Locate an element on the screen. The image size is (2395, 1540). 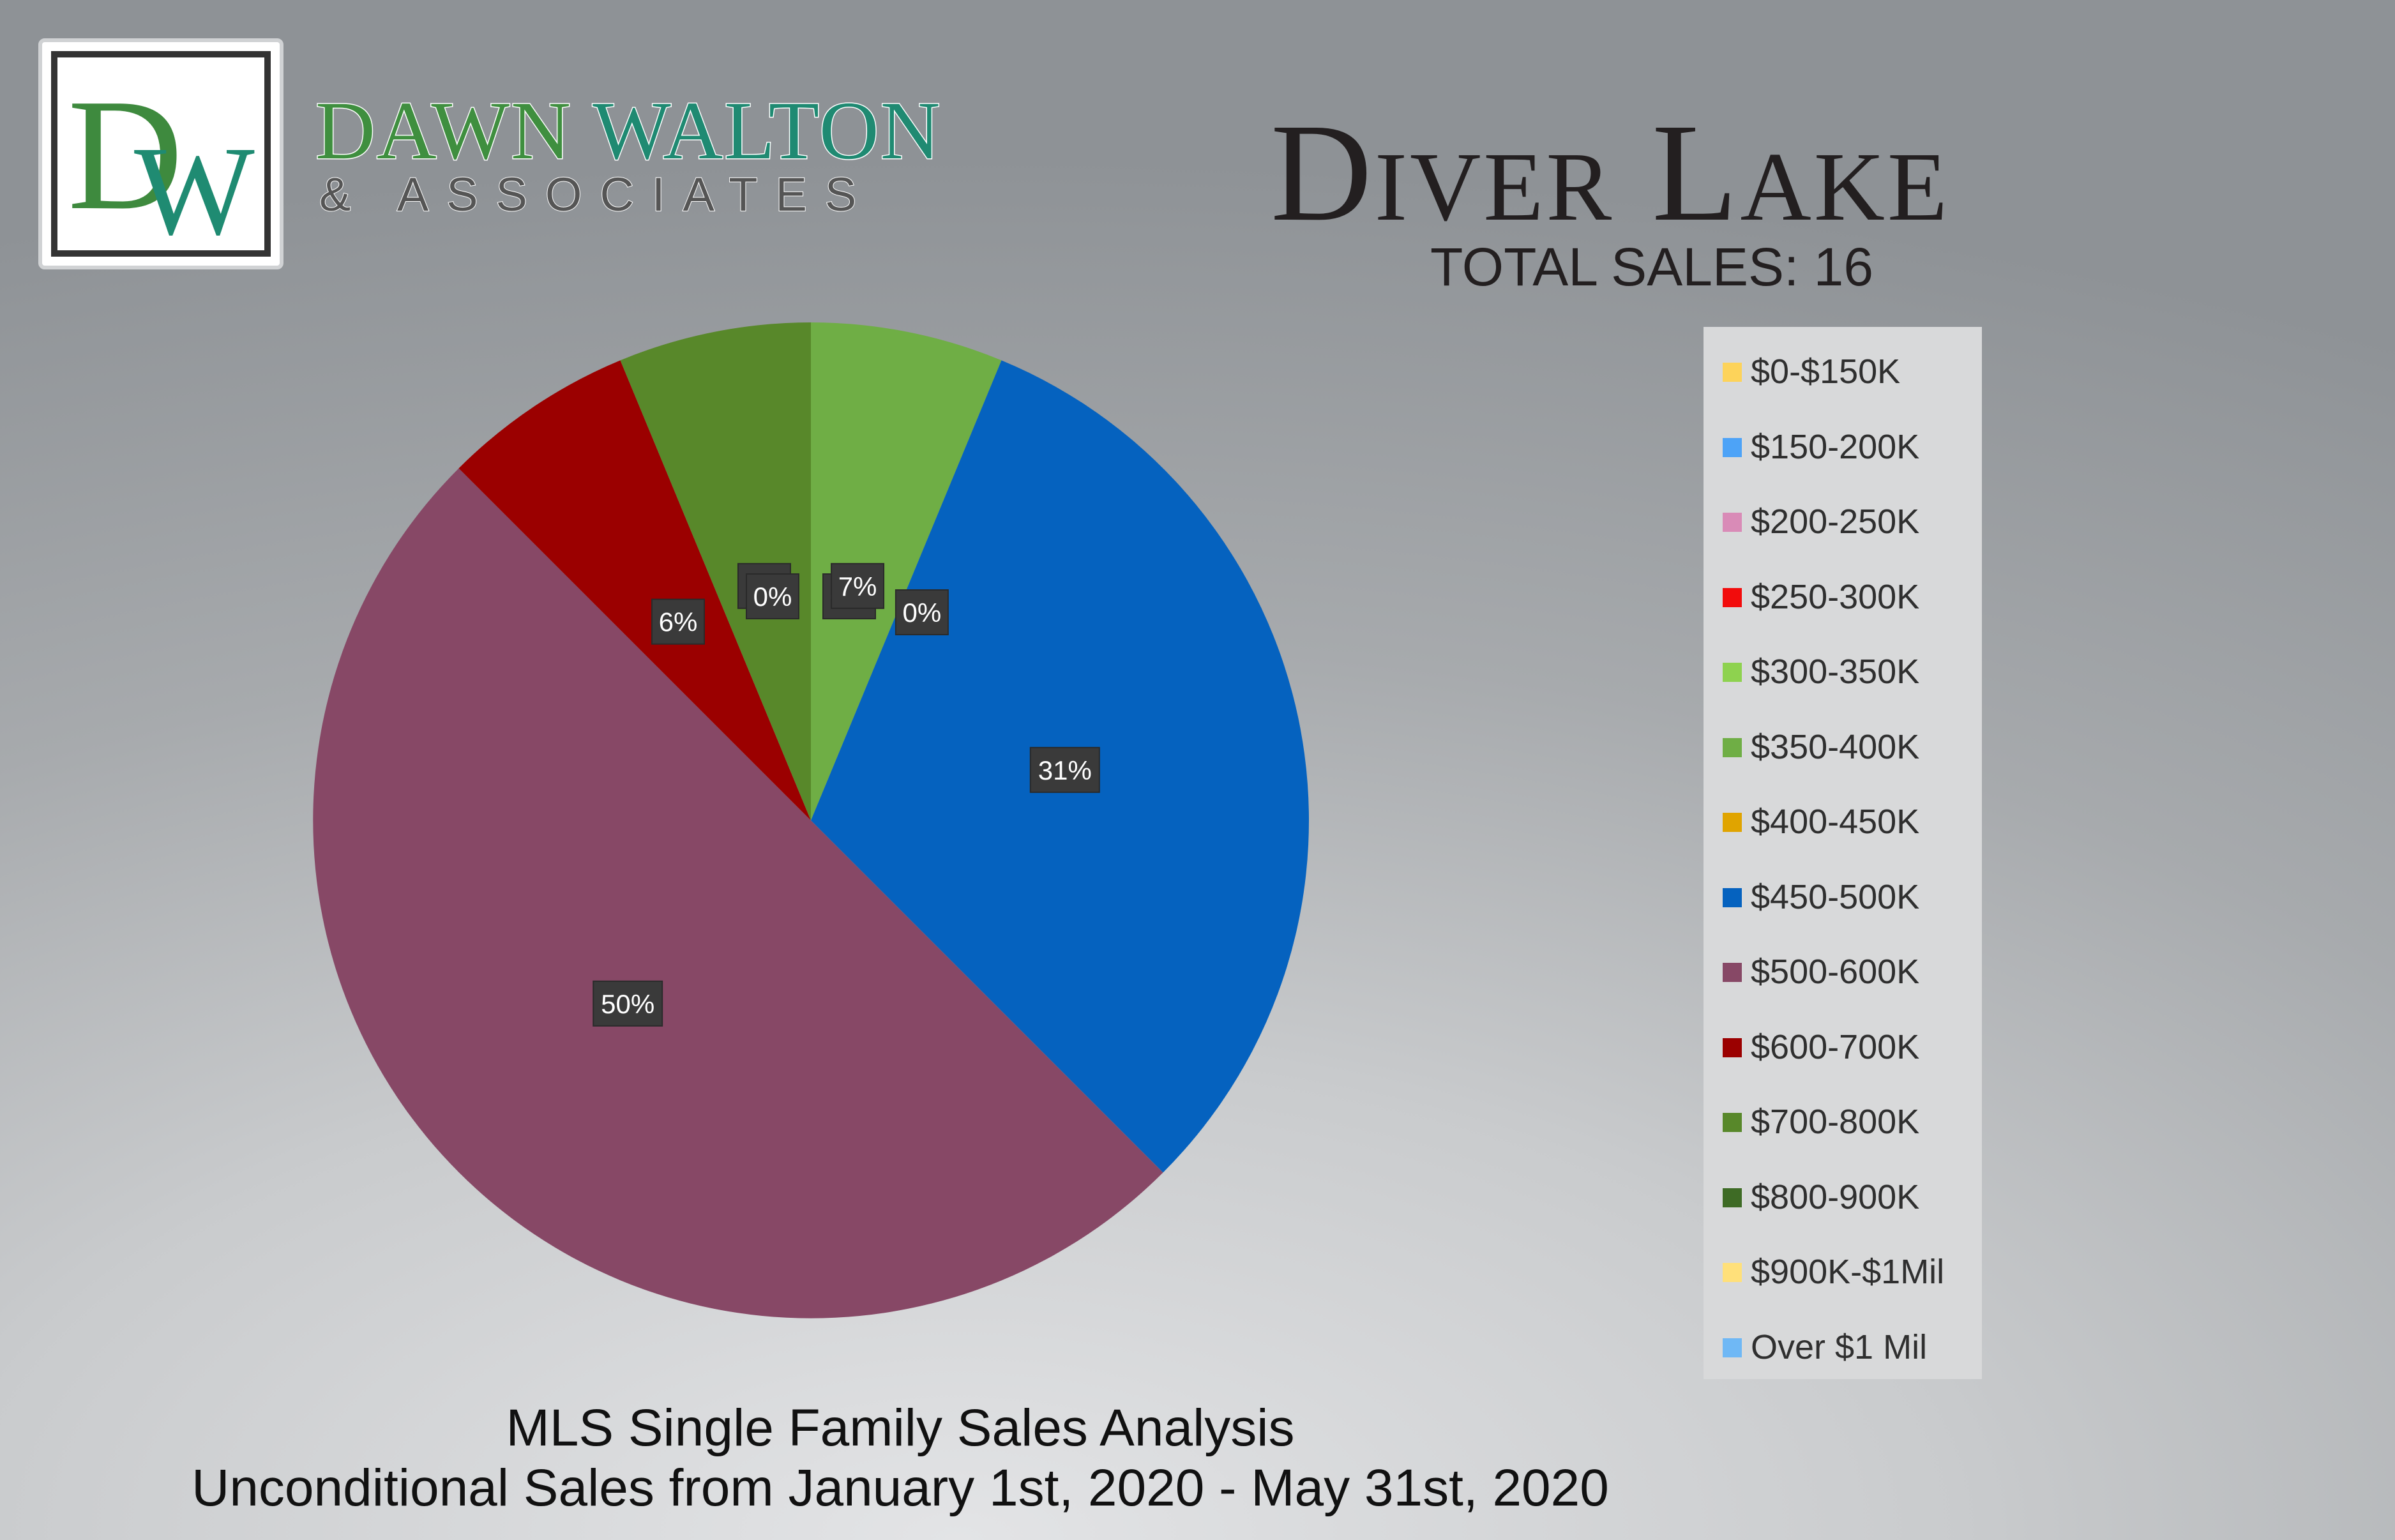
data-label-8: 50% is located at coordinates (627, 1003).